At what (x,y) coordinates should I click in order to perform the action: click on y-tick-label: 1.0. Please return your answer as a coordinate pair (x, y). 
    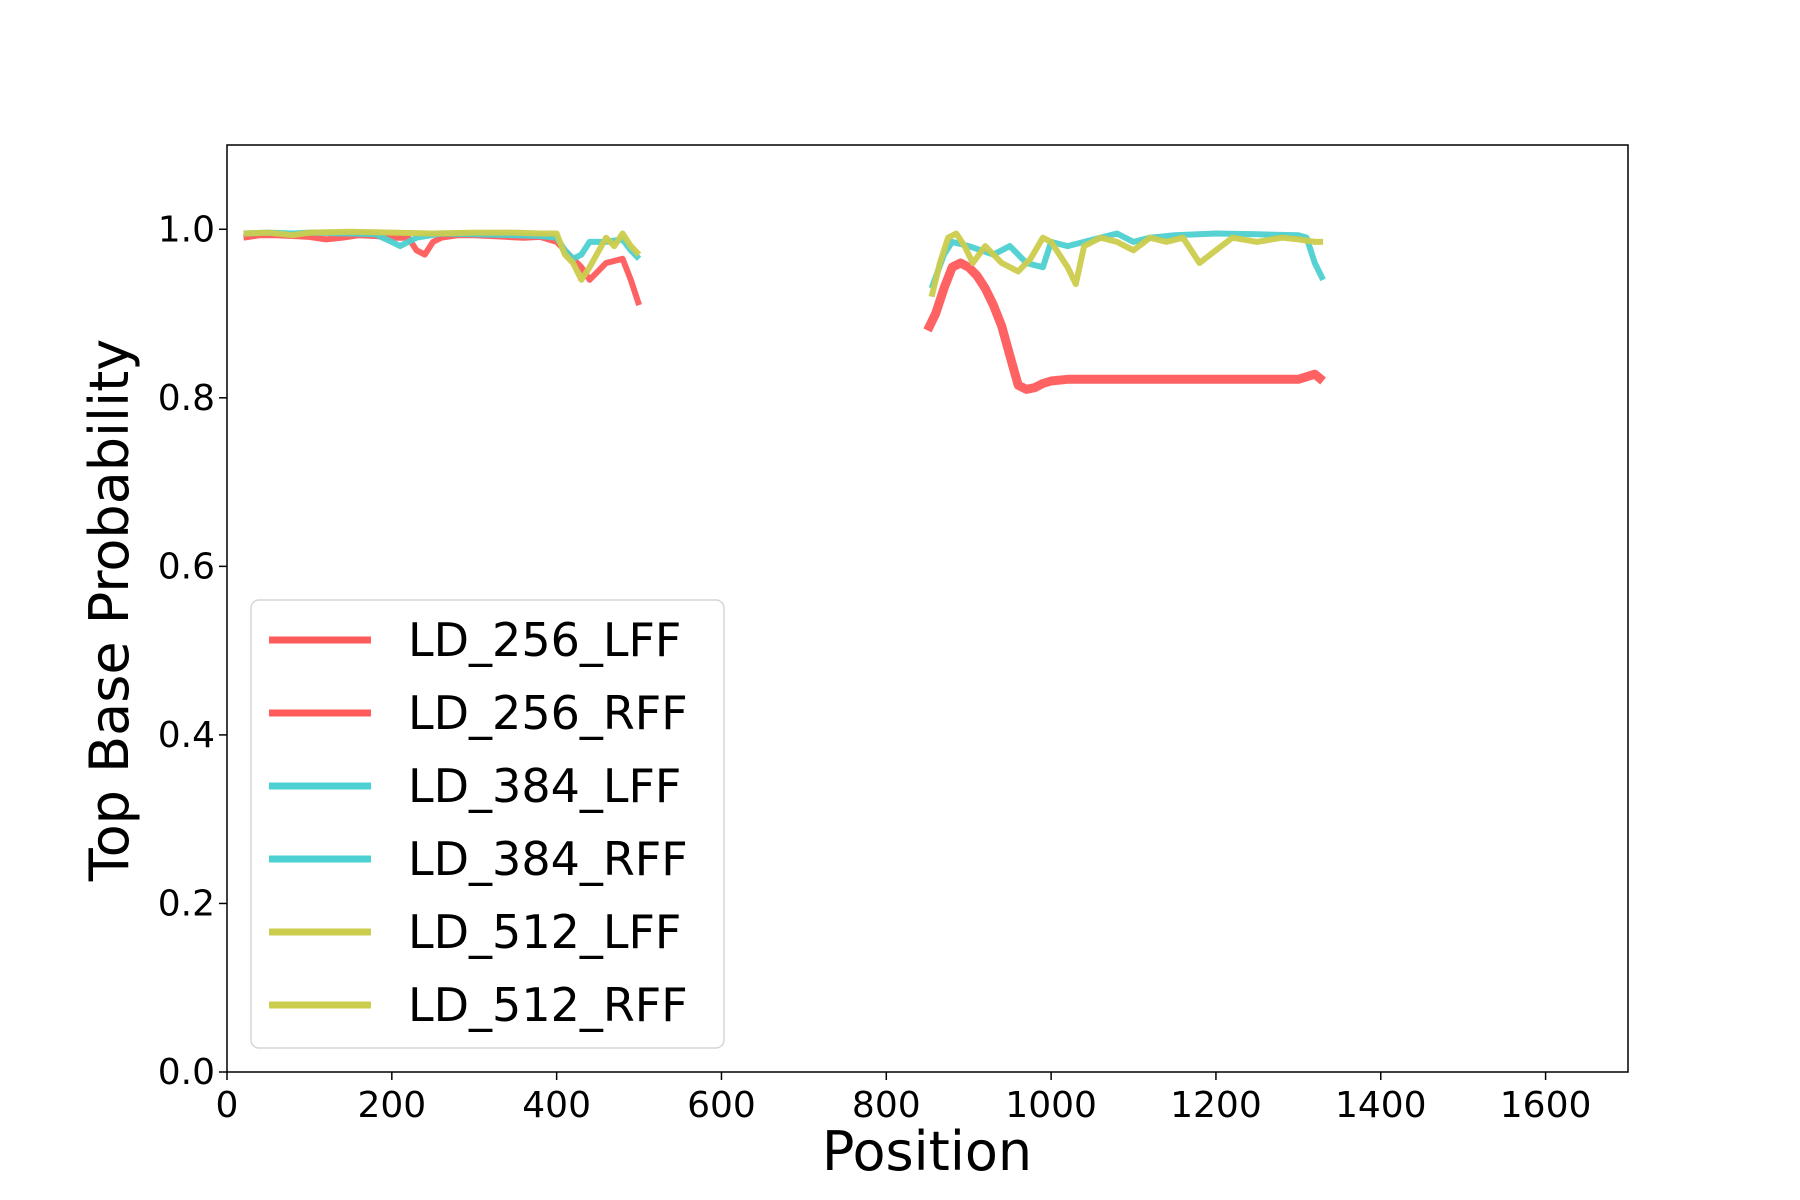
    Looking at the image, I should click on (186, 229).